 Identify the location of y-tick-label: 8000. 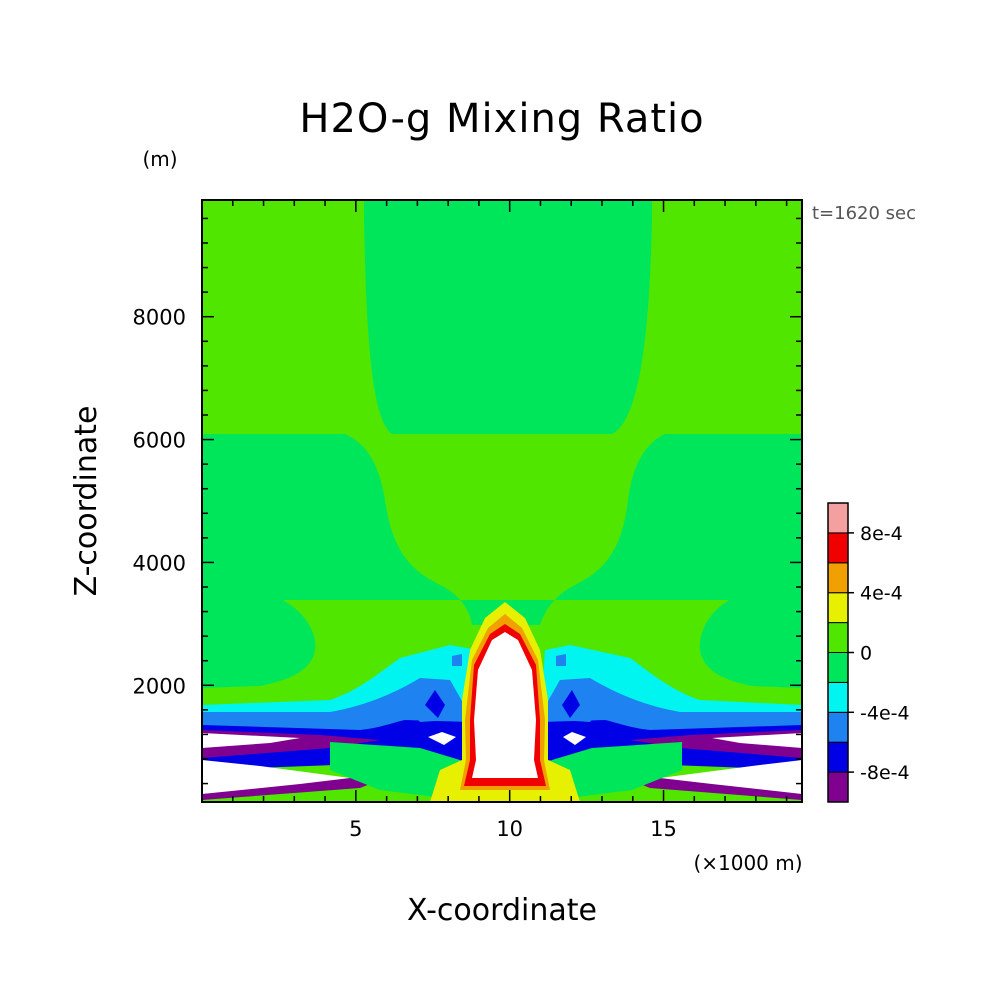
(159, 318).